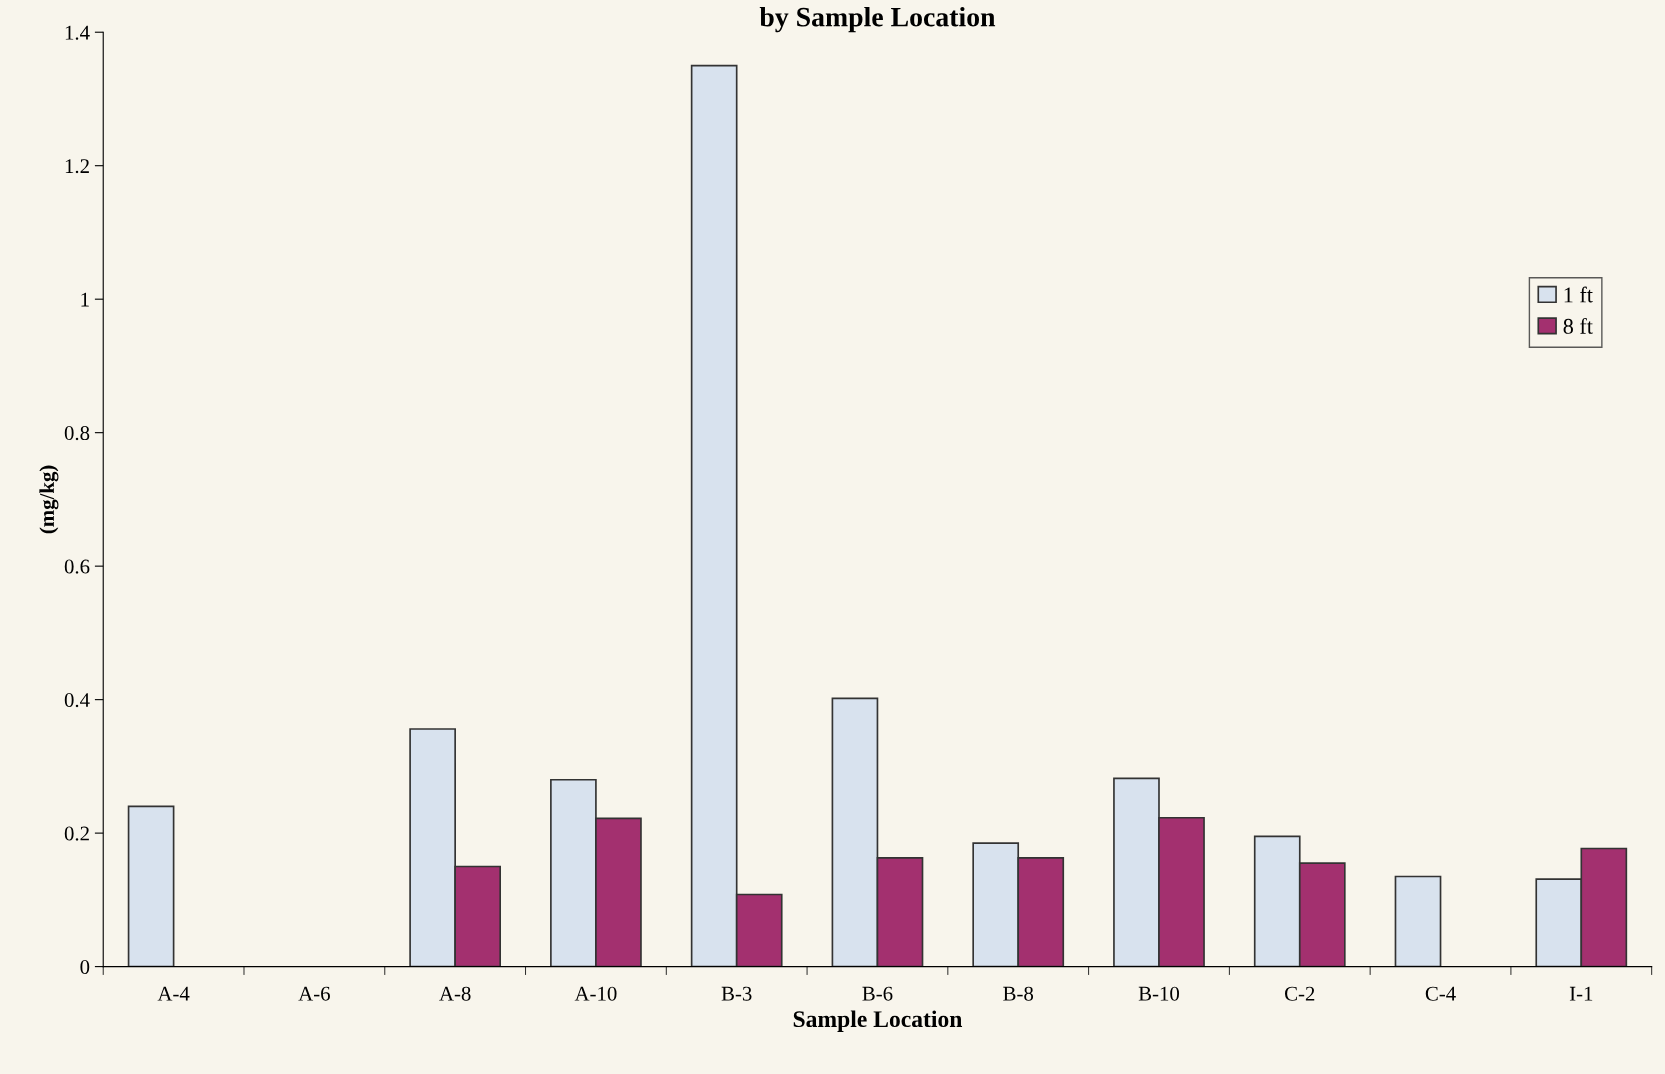  I want to click on x-tick-label: A-6, so click(314, 993).